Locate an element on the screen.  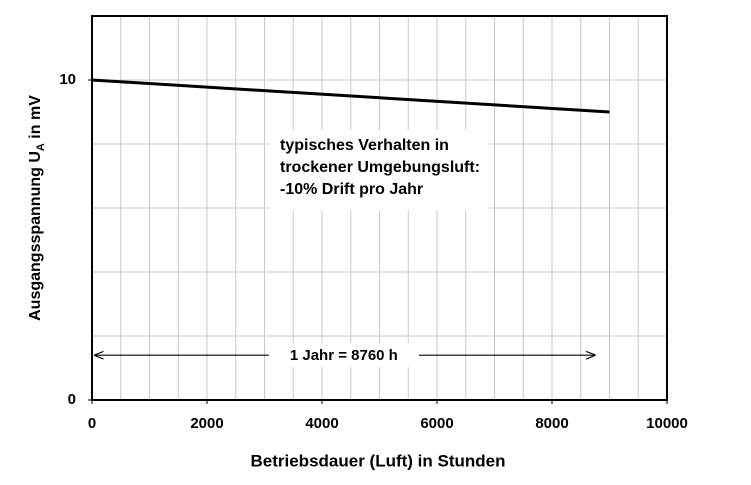
annotation-text: trockener Umgebungsluft: is located at coordinates (380, 167).